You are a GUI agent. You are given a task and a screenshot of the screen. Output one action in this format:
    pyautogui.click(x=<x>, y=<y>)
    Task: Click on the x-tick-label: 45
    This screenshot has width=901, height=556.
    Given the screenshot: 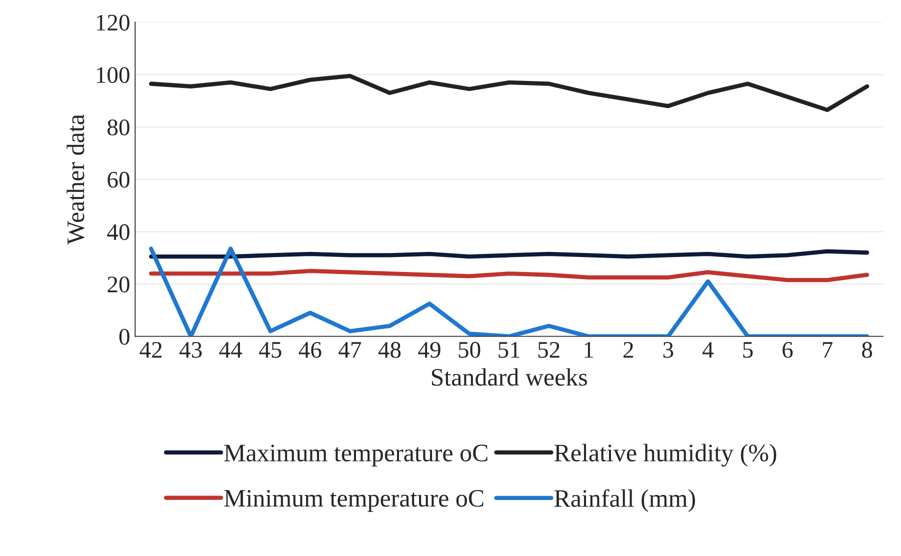 What is the action you would take?
    pyautogui.click(x=270, y=350)
    